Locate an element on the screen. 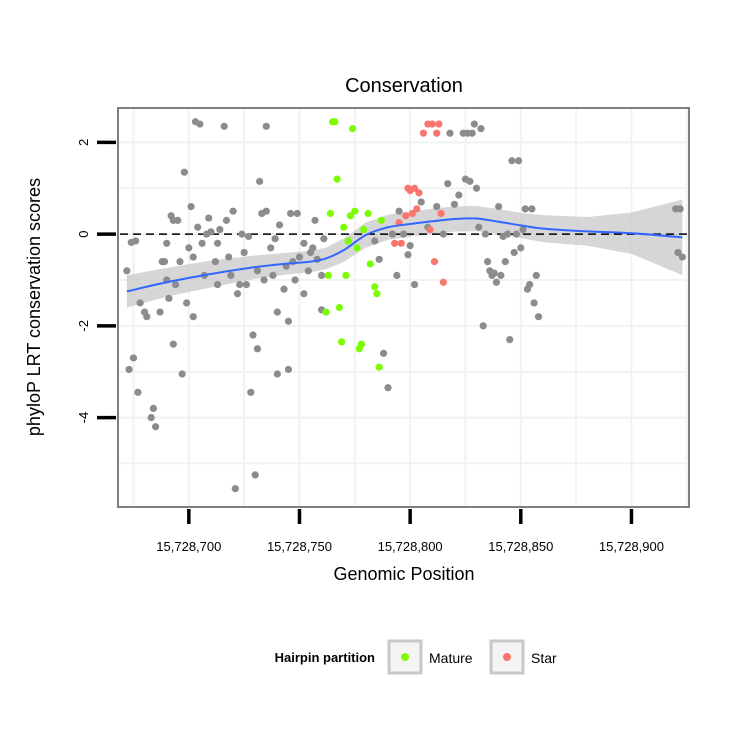 This screenshot has width=750, height=750. legend-swatch-star is located at coordinates (507, 657).